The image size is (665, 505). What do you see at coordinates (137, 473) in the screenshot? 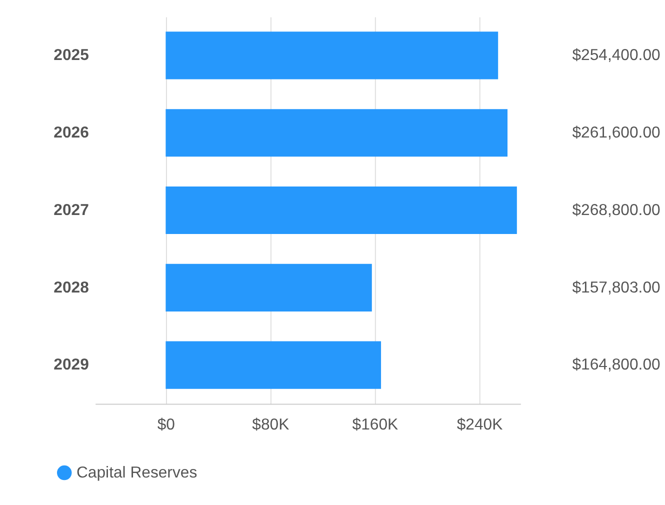
I see `legend-label: Capital Reserves` at bounding box center [137, 473].